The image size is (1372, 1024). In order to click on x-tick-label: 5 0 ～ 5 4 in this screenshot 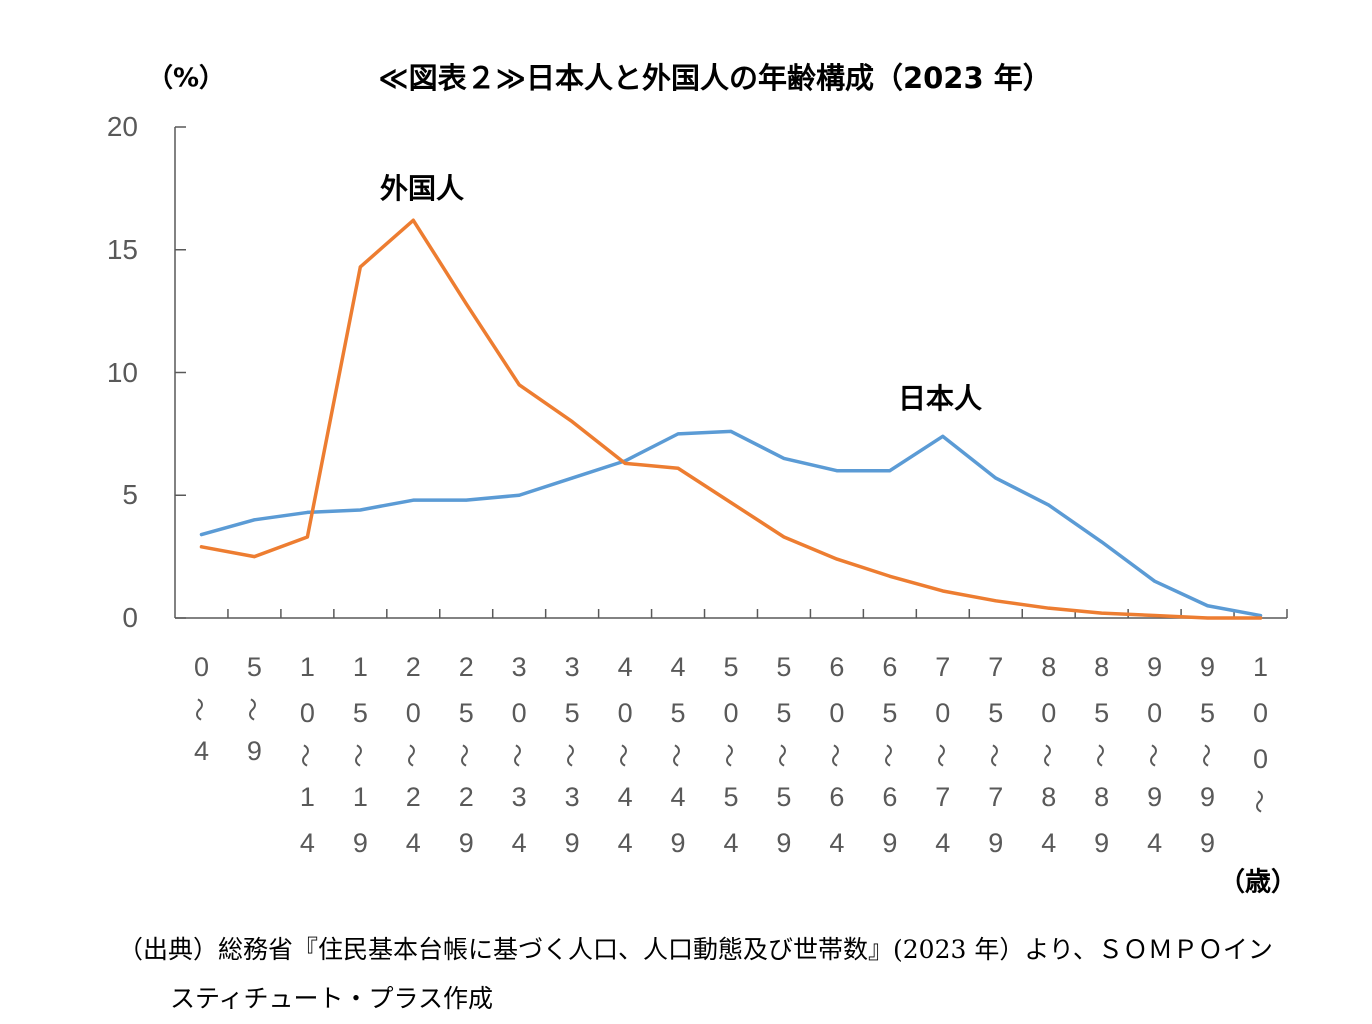, I will do `click(731, 755)`.